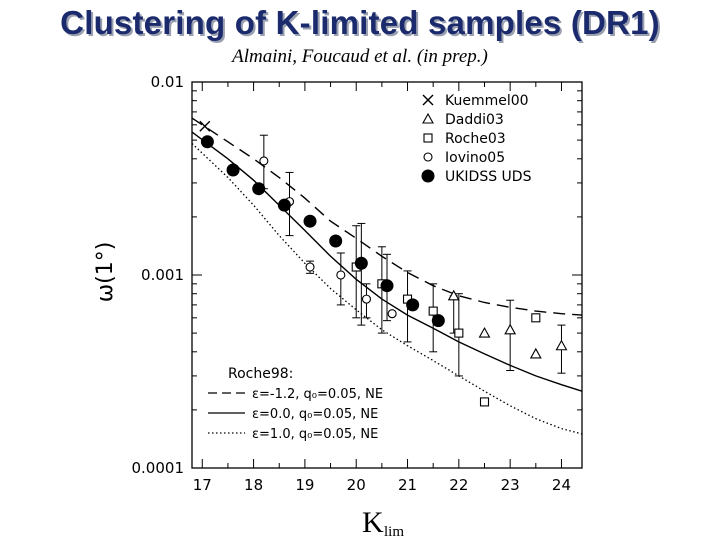  What do you see at coordinates (304, 485) in the screenshot?
I see `x-tick-label: 19` at bounding box center [304, 485].